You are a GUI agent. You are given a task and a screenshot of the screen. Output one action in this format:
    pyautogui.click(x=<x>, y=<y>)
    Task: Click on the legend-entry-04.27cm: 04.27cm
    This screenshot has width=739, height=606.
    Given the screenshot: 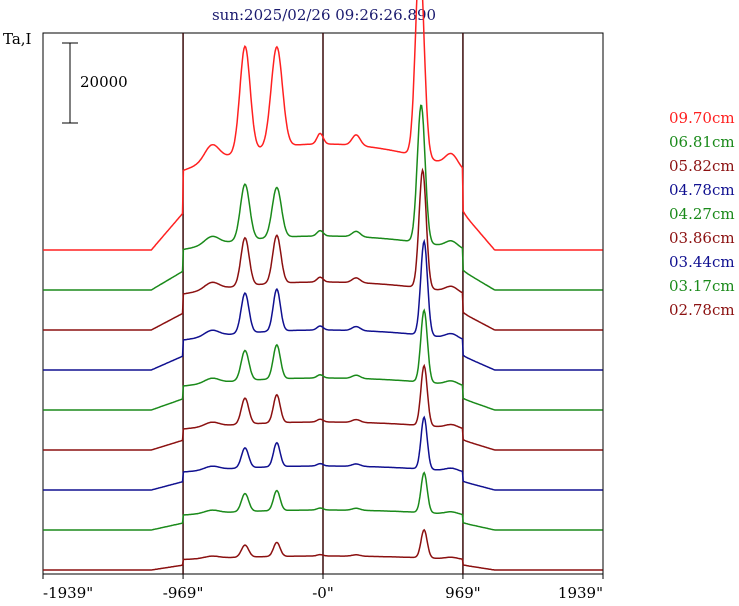 What is the action you would take?
    pyautogui.click(x=702, y=214)
    